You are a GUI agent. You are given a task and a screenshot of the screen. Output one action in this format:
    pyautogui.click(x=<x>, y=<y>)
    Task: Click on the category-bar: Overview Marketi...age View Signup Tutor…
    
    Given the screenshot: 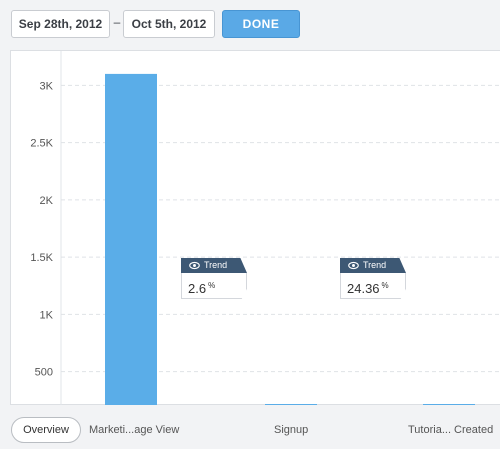 What is the action you would take?
    pyautogui.click(x=250, y=427)
    